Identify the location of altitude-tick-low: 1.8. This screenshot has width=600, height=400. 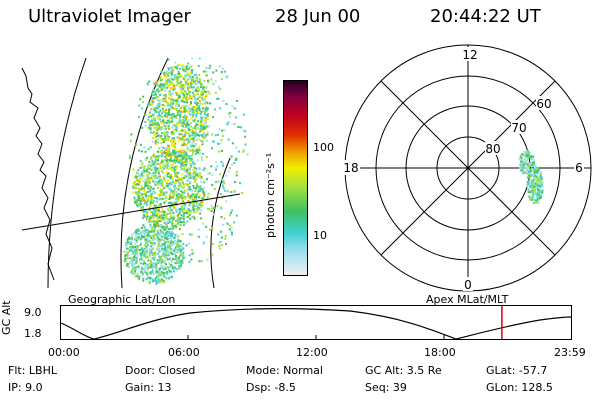
(33, 333).